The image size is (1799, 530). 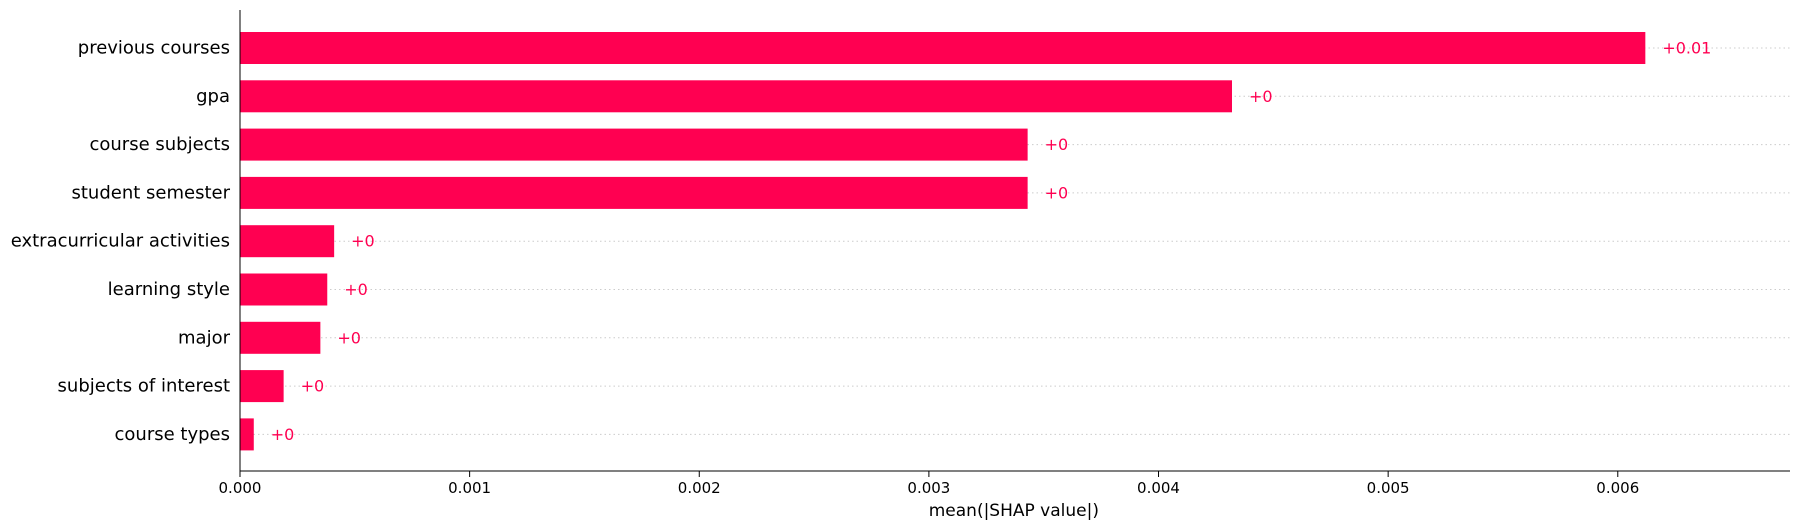 What do you see at coordinates (154, 48) in the screenshot?
I see `category-label: previous courses` at bounding box center [154, 48].